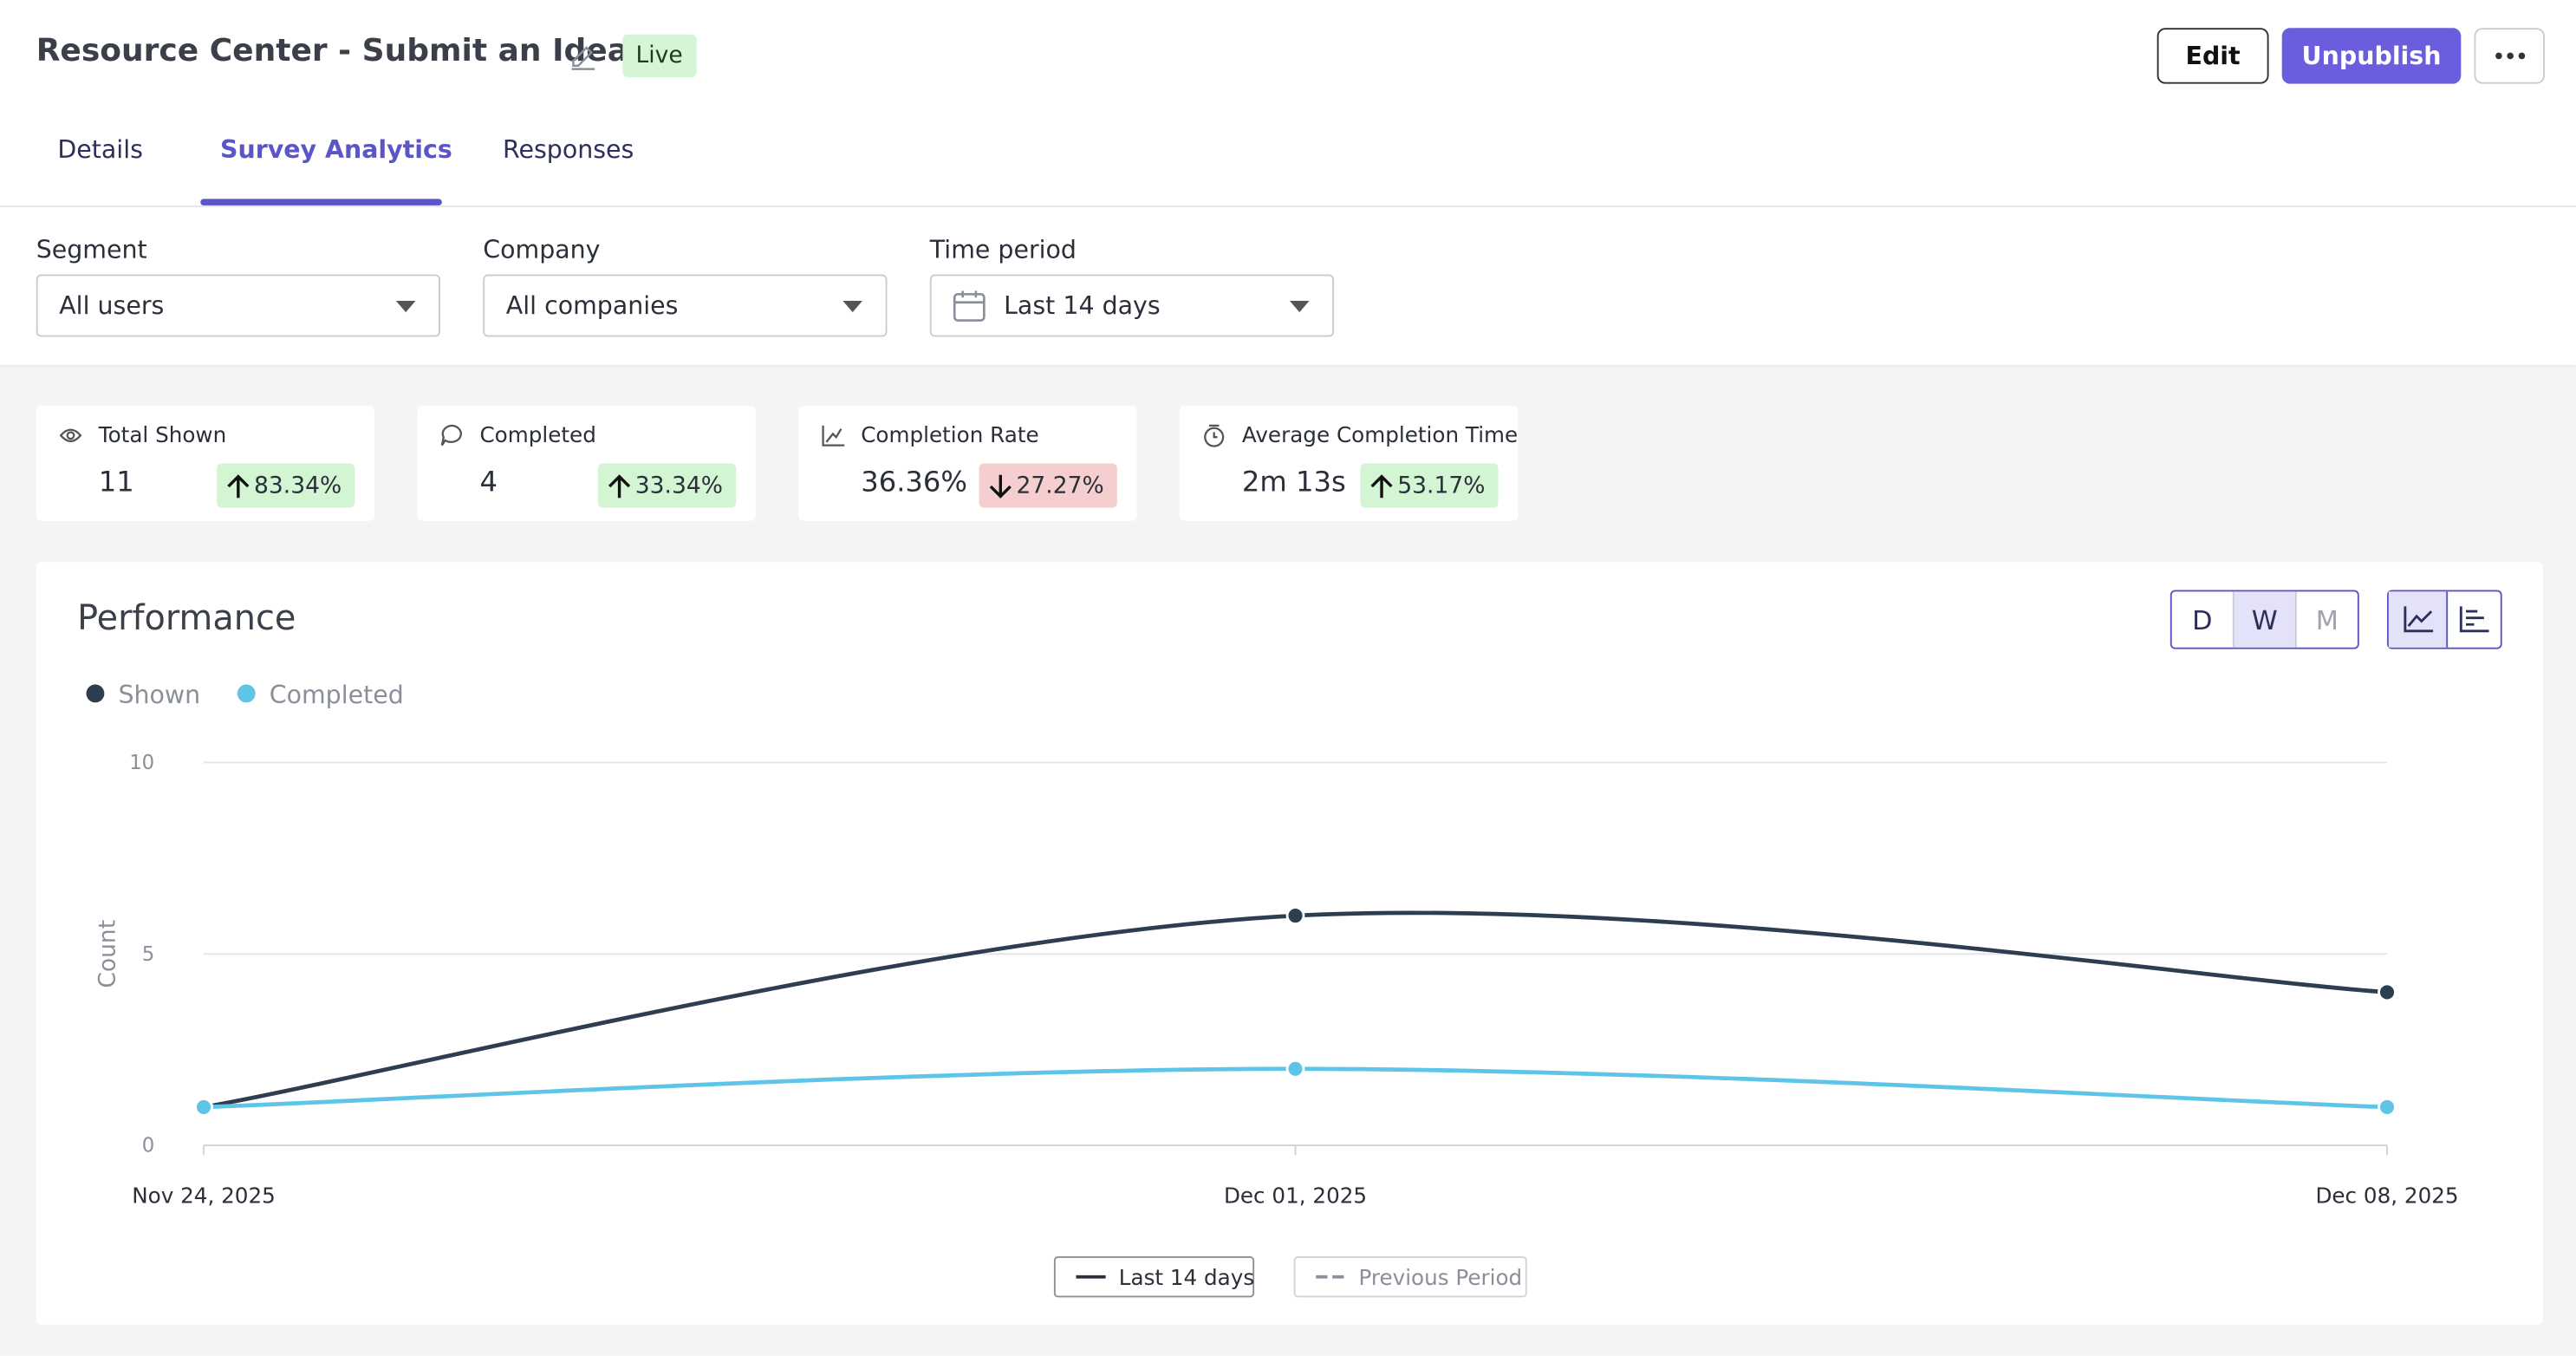 This screenshot has width=2576, height=1356. Describe the element at coordinates (91, 250) in the screenshot. I see `filter-label: Segment` at that location.